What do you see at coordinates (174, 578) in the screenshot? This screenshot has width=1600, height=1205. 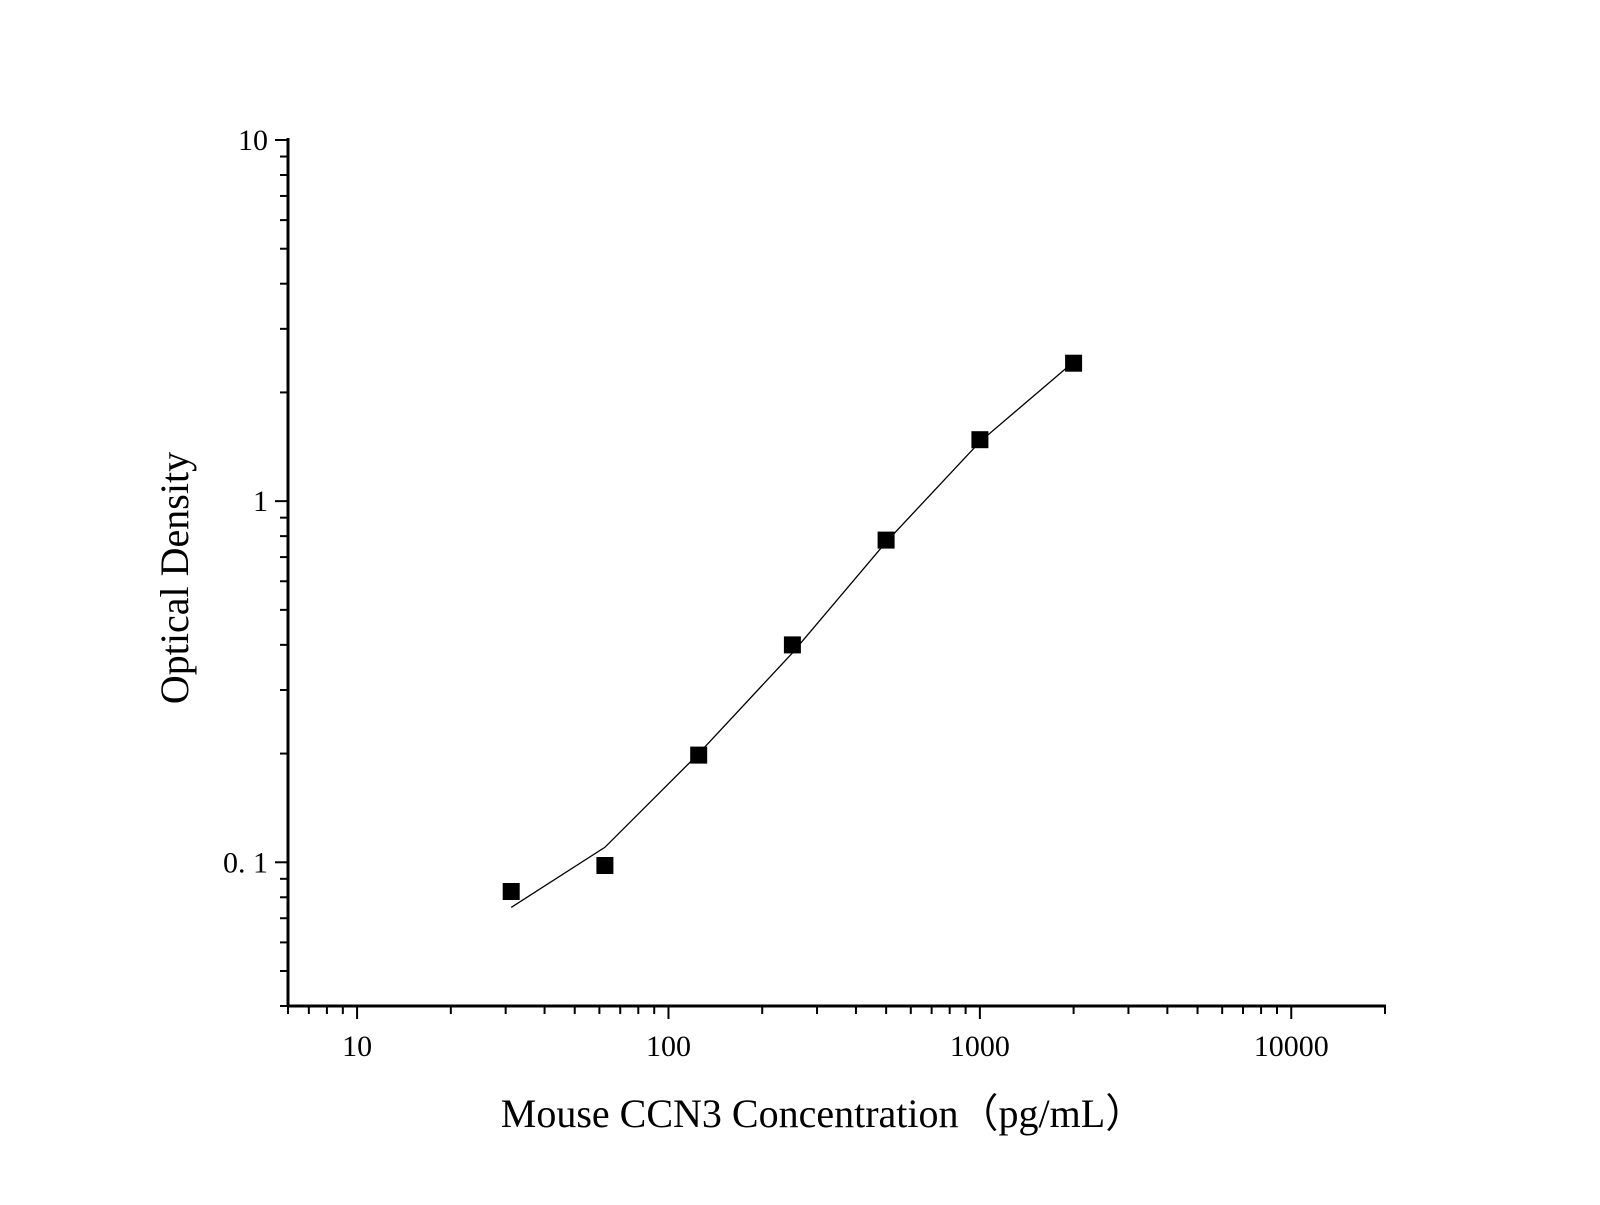 I see `y-axis-title: Optical Density` at bounding box center [174, 578].